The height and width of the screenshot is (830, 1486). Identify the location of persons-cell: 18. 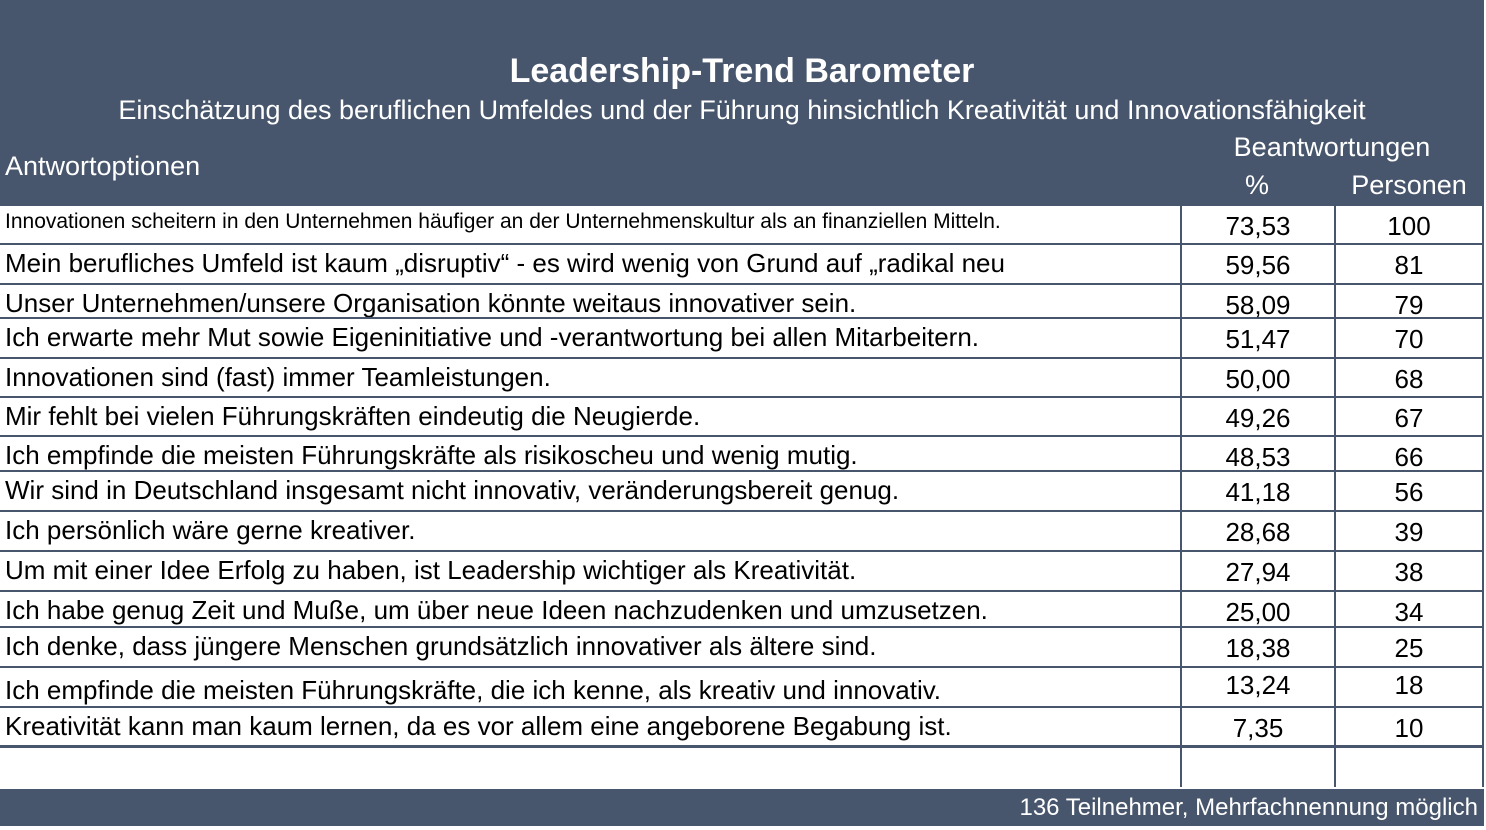
(1409, 687).